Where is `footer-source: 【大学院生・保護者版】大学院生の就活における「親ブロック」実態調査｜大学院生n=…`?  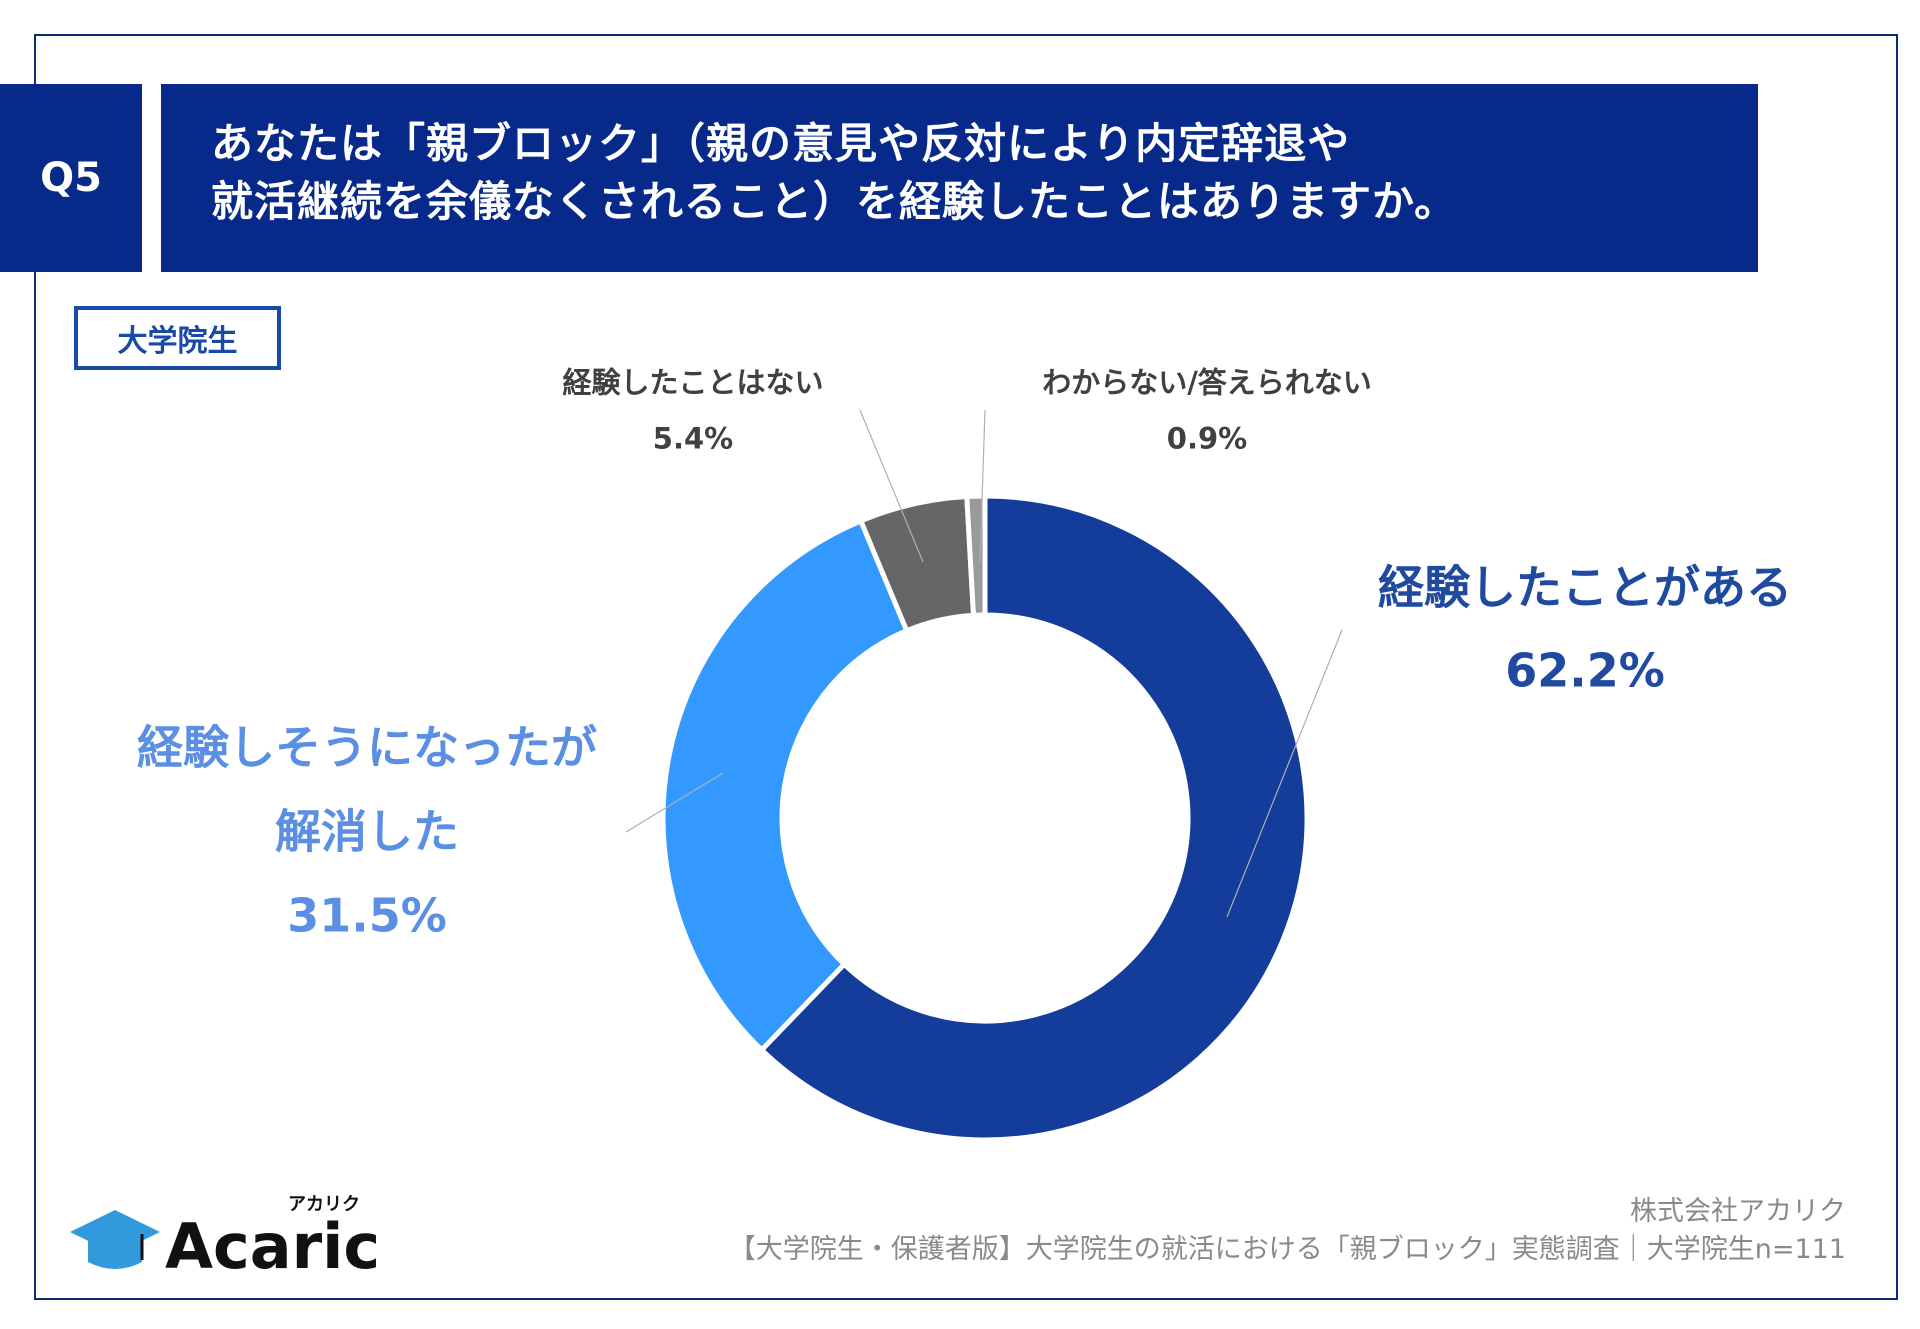
footer-source: 【大学院生・保護者版】大学院生の就活における「親ブロック」実態調査｜大学院生n=… is located at coordinates (1287, 1249).